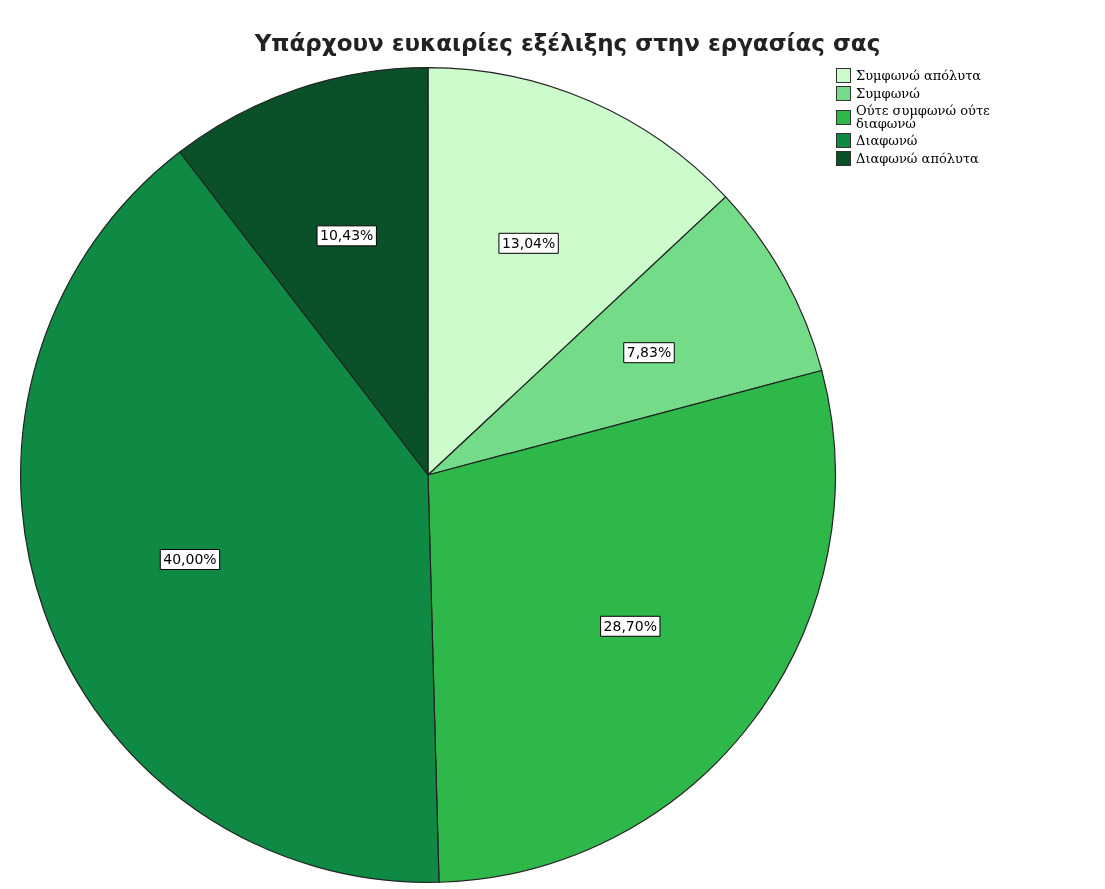 The image size is (1105, 889). I want to click on data-label: 10,43%, so click(347, 235).